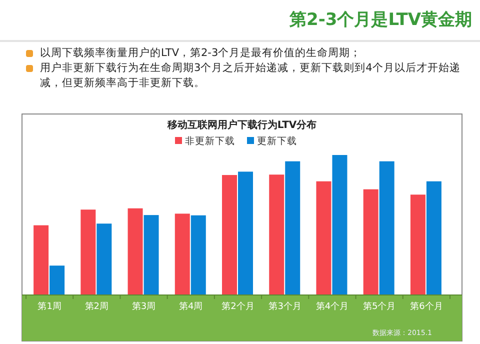  What do you see at coordinates (426, 306) in the screenshot?
I see `x-tick-label: 第6个月` at bounding box center [426, 306].